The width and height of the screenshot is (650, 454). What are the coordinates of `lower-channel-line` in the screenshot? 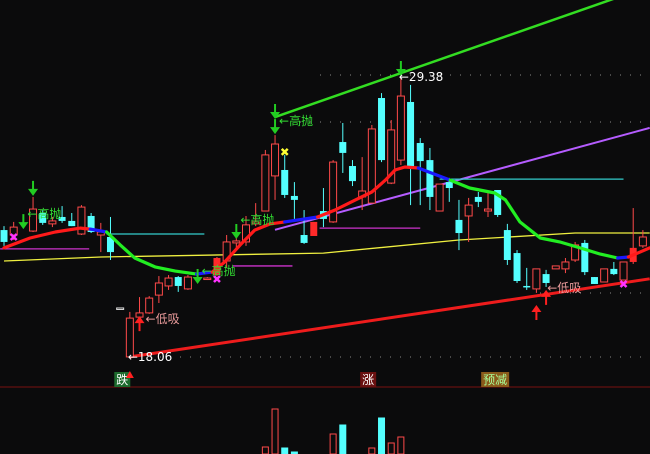 It's located at (389, 318).